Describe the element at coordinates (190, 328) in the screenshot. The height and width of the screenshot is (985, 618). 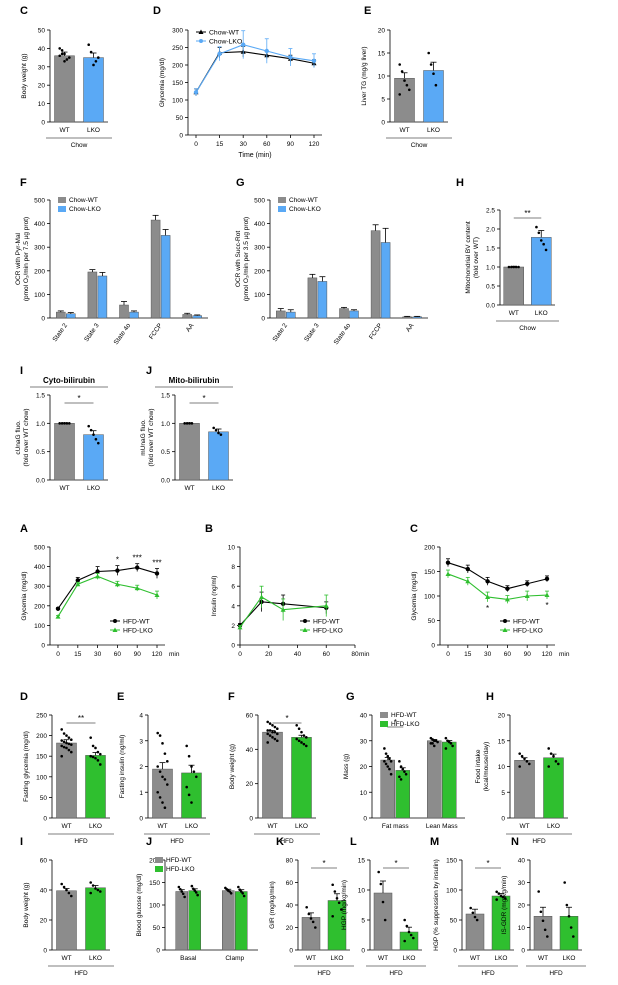
I see `x-tick-label: AA` at that location.